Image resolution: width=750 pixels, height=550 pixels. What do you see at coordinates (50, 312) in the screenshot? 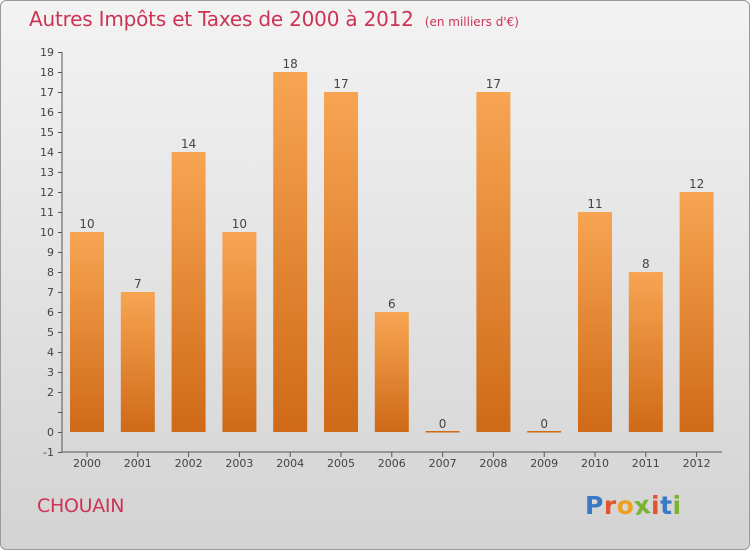
I see `y-tick-label: 6` at bounding box center [50, 312].